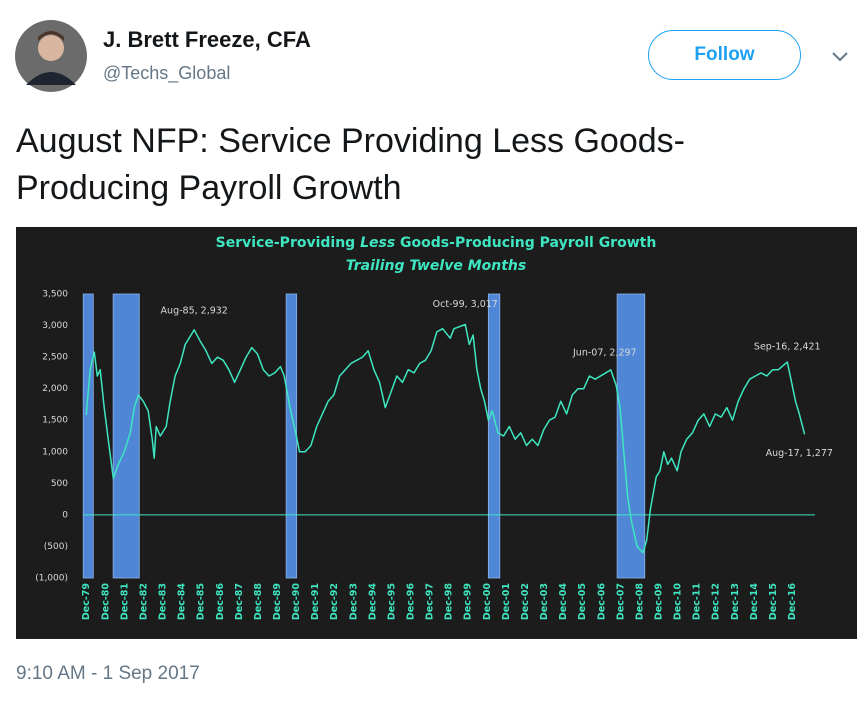  Describe the element at coordinates (296, 602) in the screenshot. I see `x-tick-label: Dec-90` at that location.